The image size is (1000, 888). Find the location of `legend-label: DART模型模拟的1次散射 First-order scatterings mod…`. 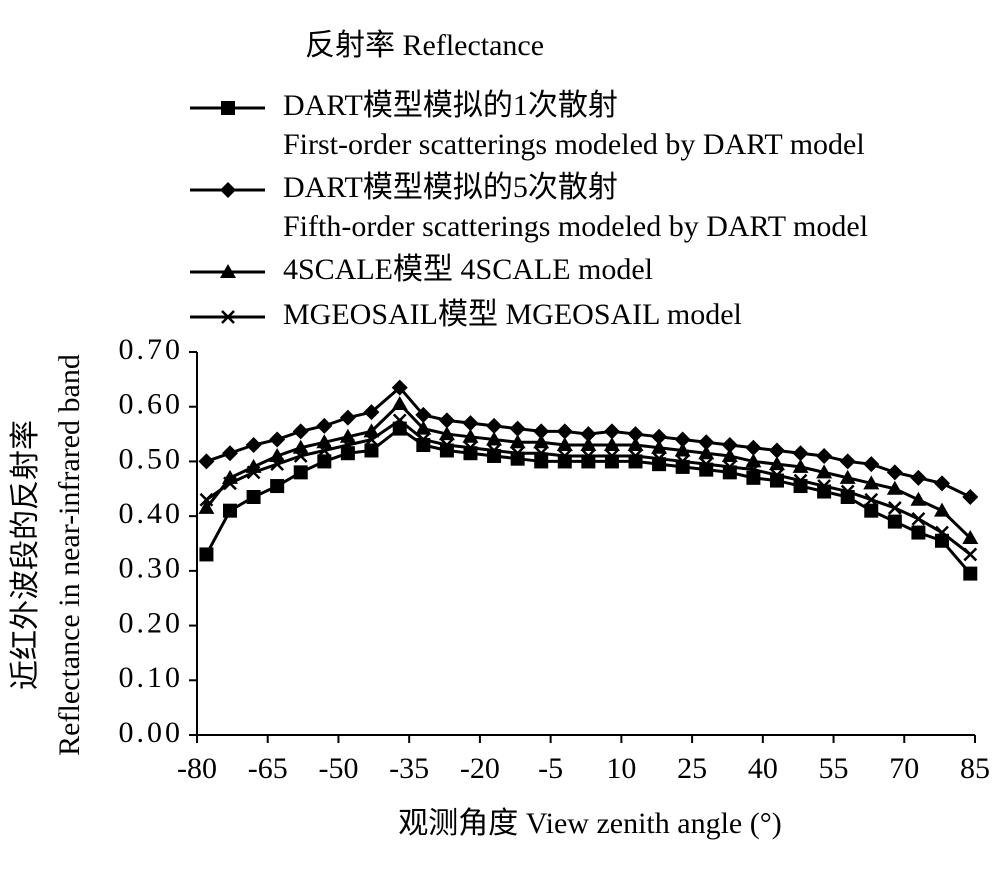

legend-label: DART模型模拟的1次散射 First-order scatterings mod… is located at coordinates (574, 125).